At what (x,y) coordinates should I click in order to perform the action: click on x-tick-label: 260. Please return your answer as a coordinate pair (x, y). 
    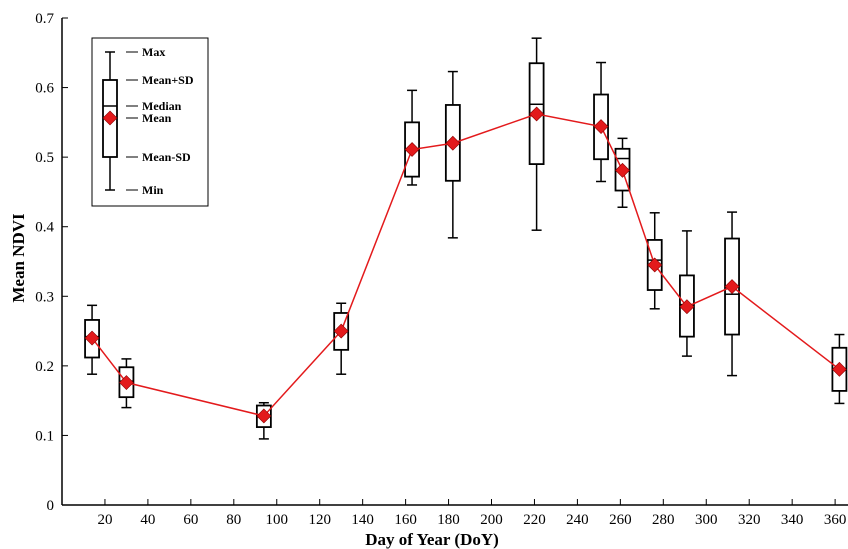
    Looking at the image, I should click on (620, 520).